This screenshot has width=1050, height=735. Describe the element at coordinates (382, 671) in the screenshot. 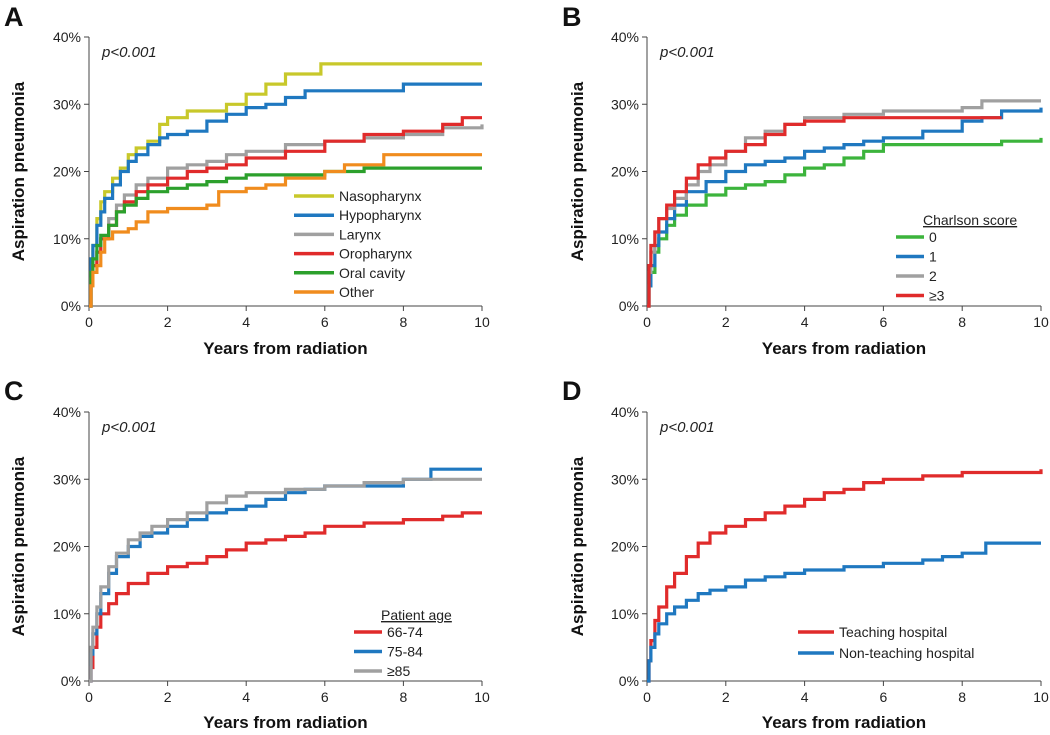

I see `legend-entry: ≥85` at that location.